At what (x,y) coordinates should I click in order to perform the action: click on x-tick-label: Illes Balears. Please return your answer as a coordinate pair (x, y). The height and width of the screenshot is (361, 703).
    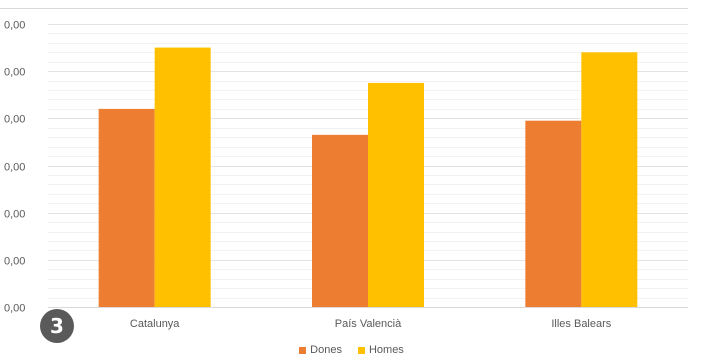
    Looking at the image, I should click on (581, 324).